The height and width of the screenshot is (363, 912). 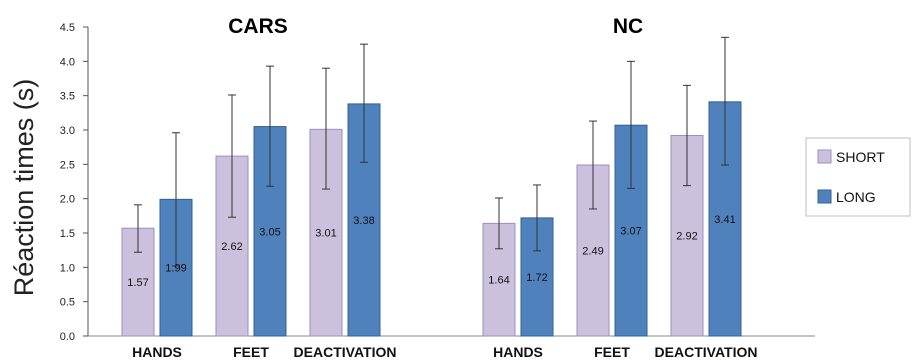 What do you see at coordinates (67, 62) in the screenshot?
I see `y-tick-label: 4.0` at bounding box center [67, 62].